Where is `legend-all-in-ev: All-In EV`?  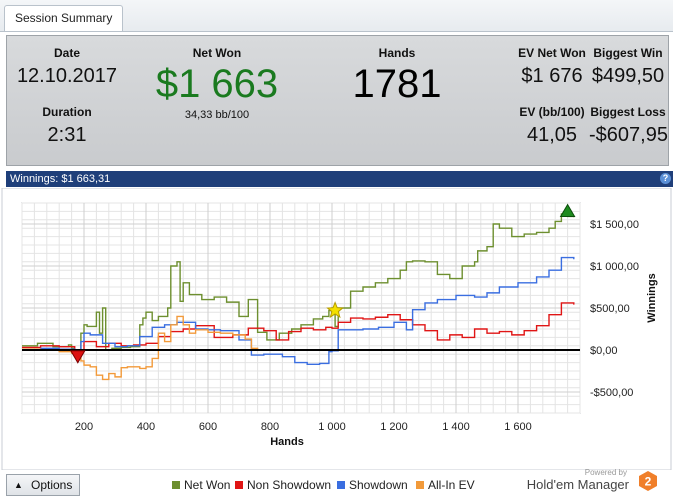 legend-all-in-ev: All-In EV is located at coordinates (445, 485).